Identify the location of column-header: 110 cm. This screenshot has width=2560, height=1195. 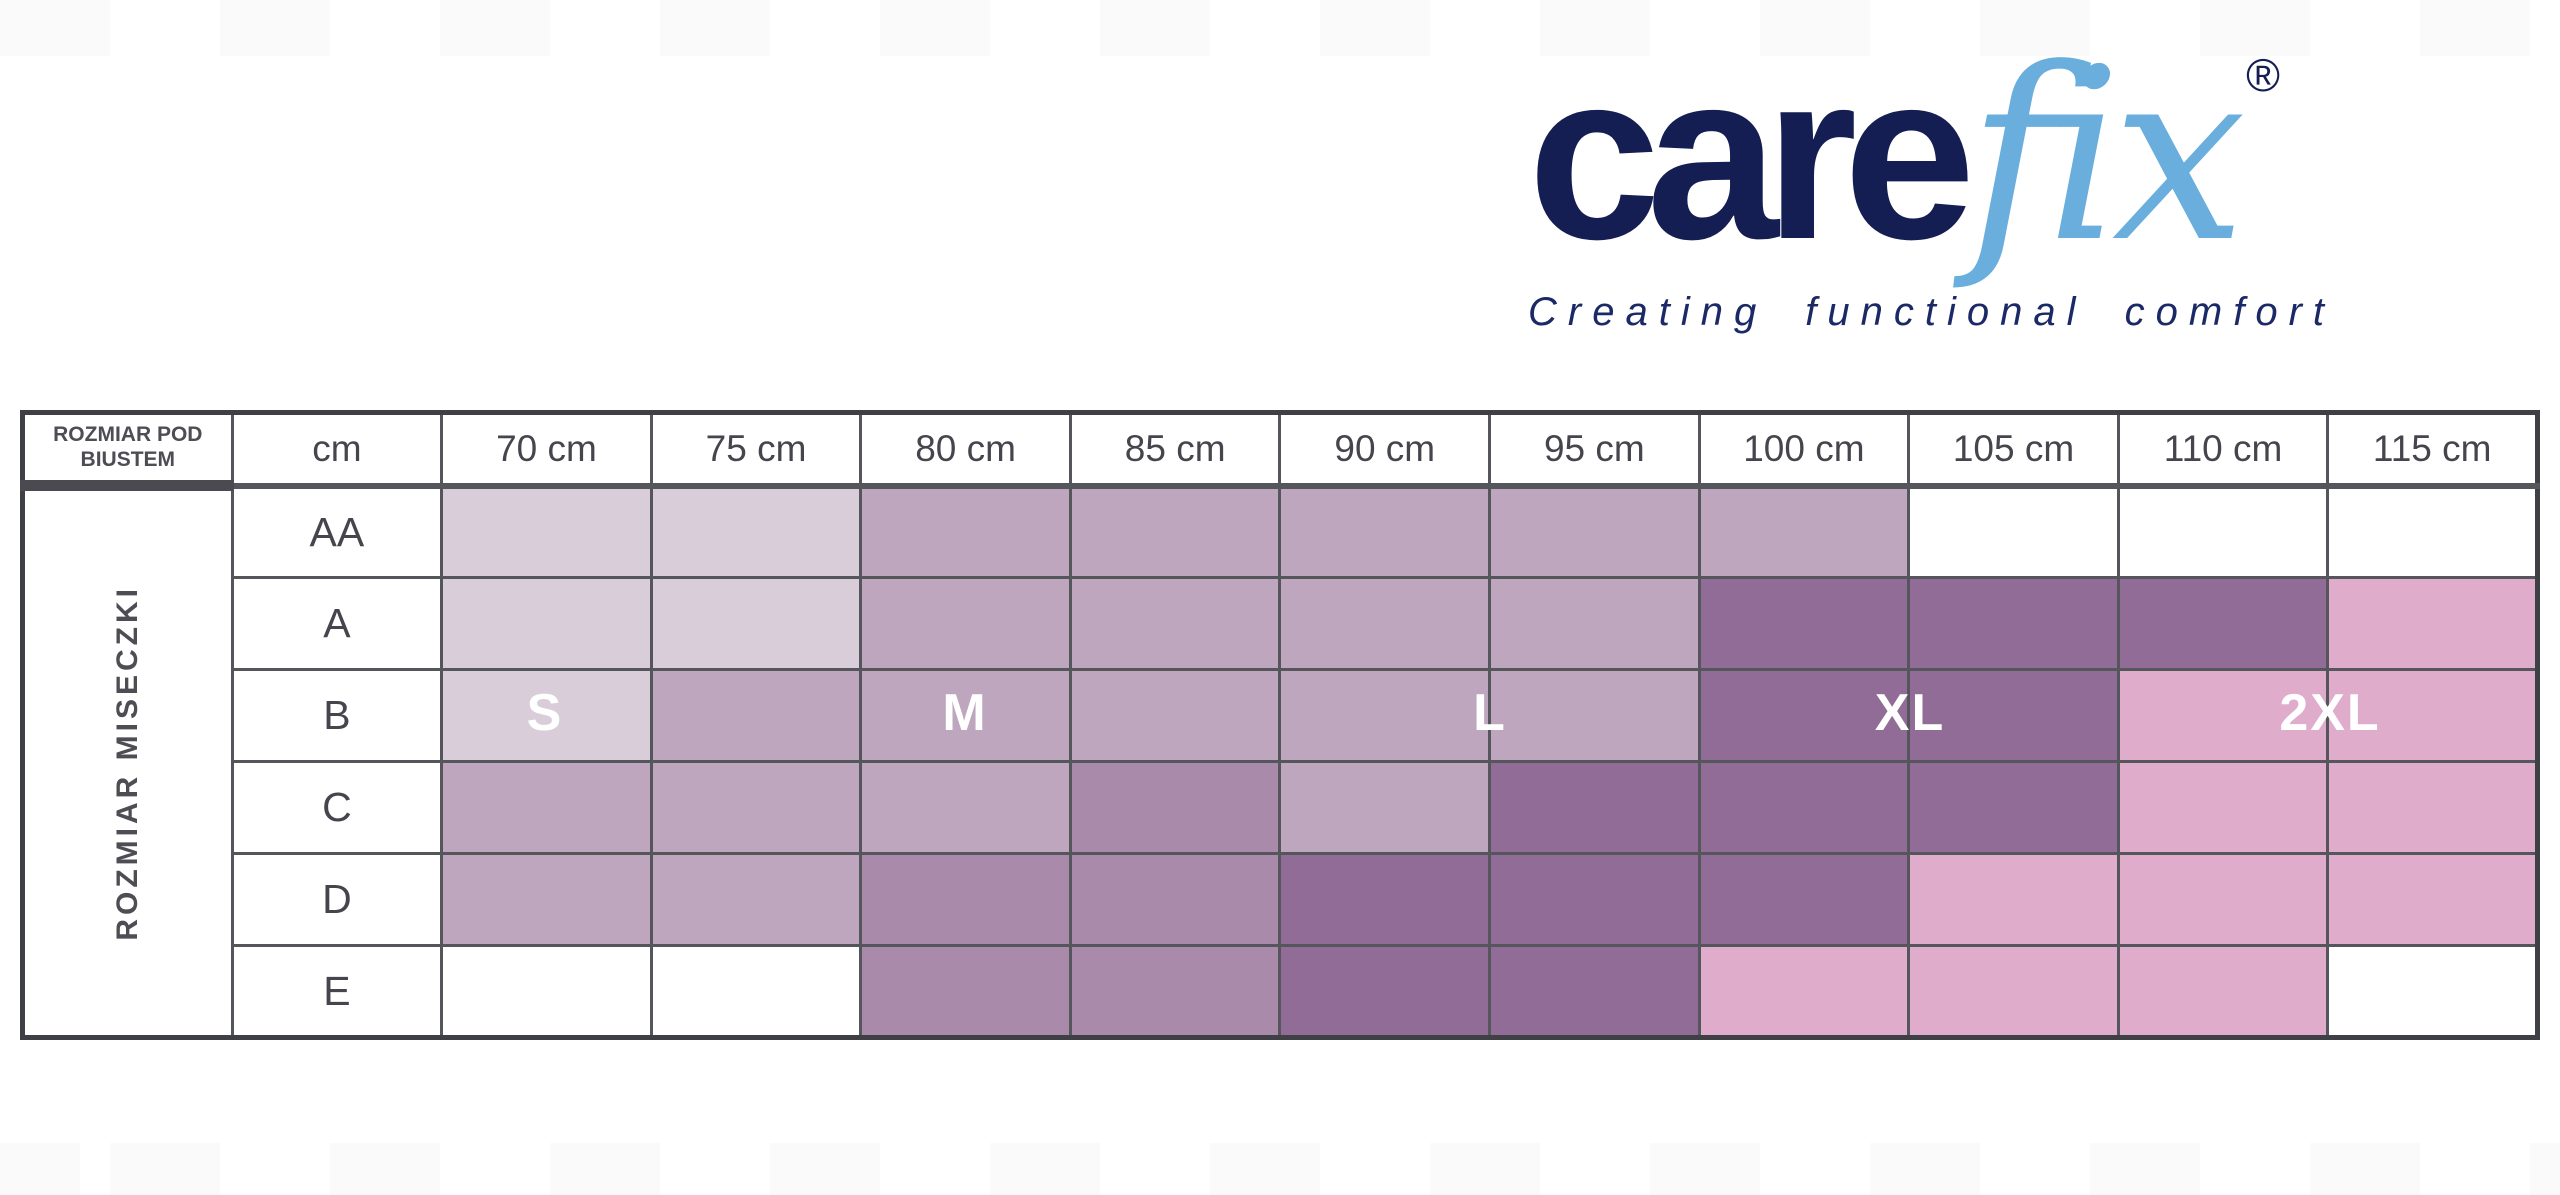
(2223, 450).